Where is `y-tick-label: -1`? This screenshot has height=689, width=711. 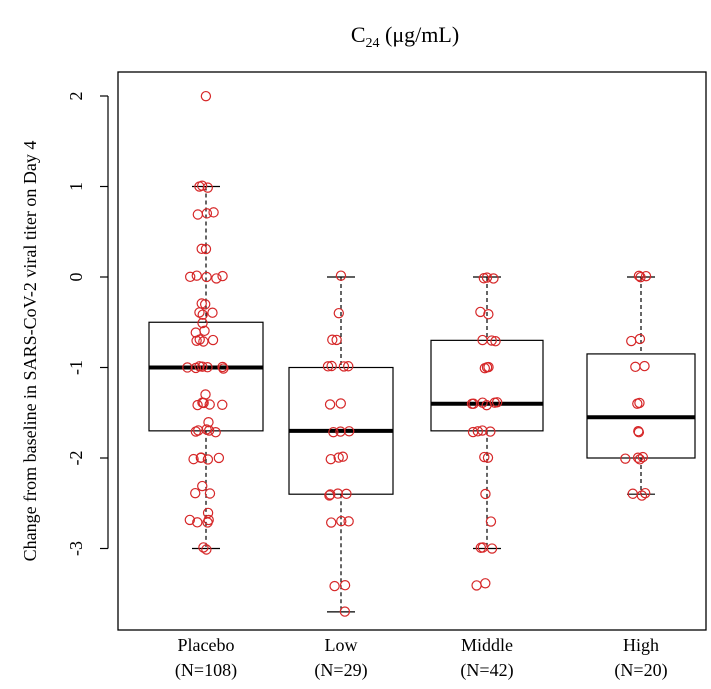
y-tick-label: -1 is located at coordinates (76, 367).